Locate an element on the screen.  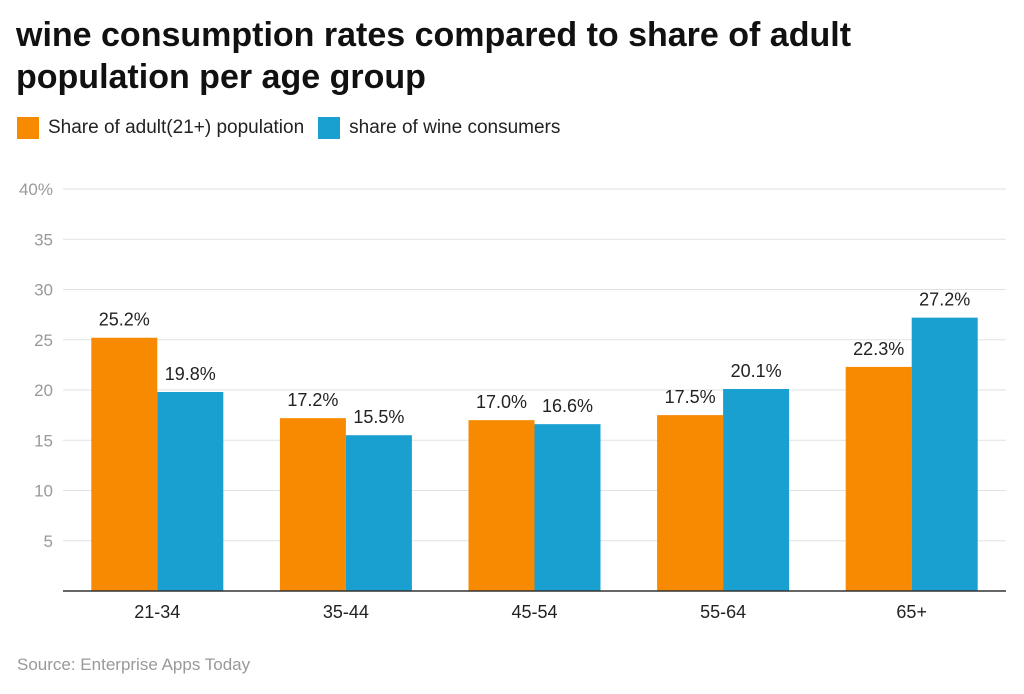
legend-swatch-adult-population is located at coordinates (28, 128).